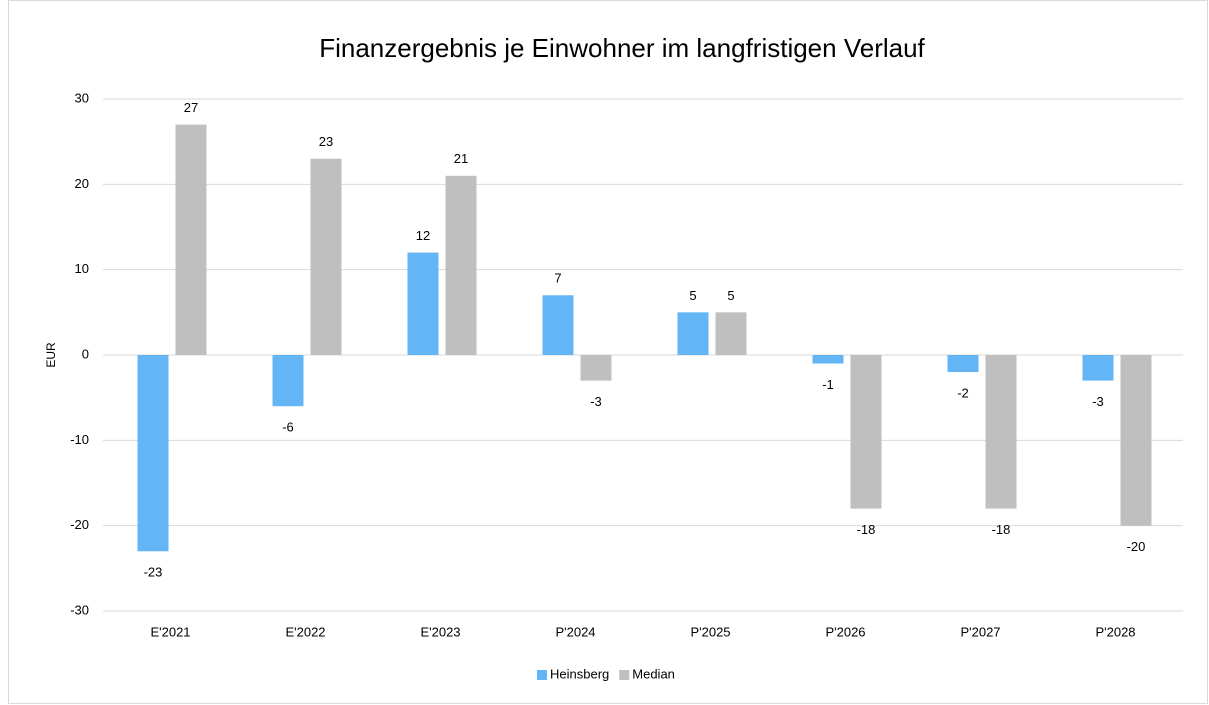 The height and width of the screenshot is (705, 1209). What do you see at coordinates (845, 631) in the screenshot?
I see `x-tick-label: P'2026` at bounding box center [845, 631].